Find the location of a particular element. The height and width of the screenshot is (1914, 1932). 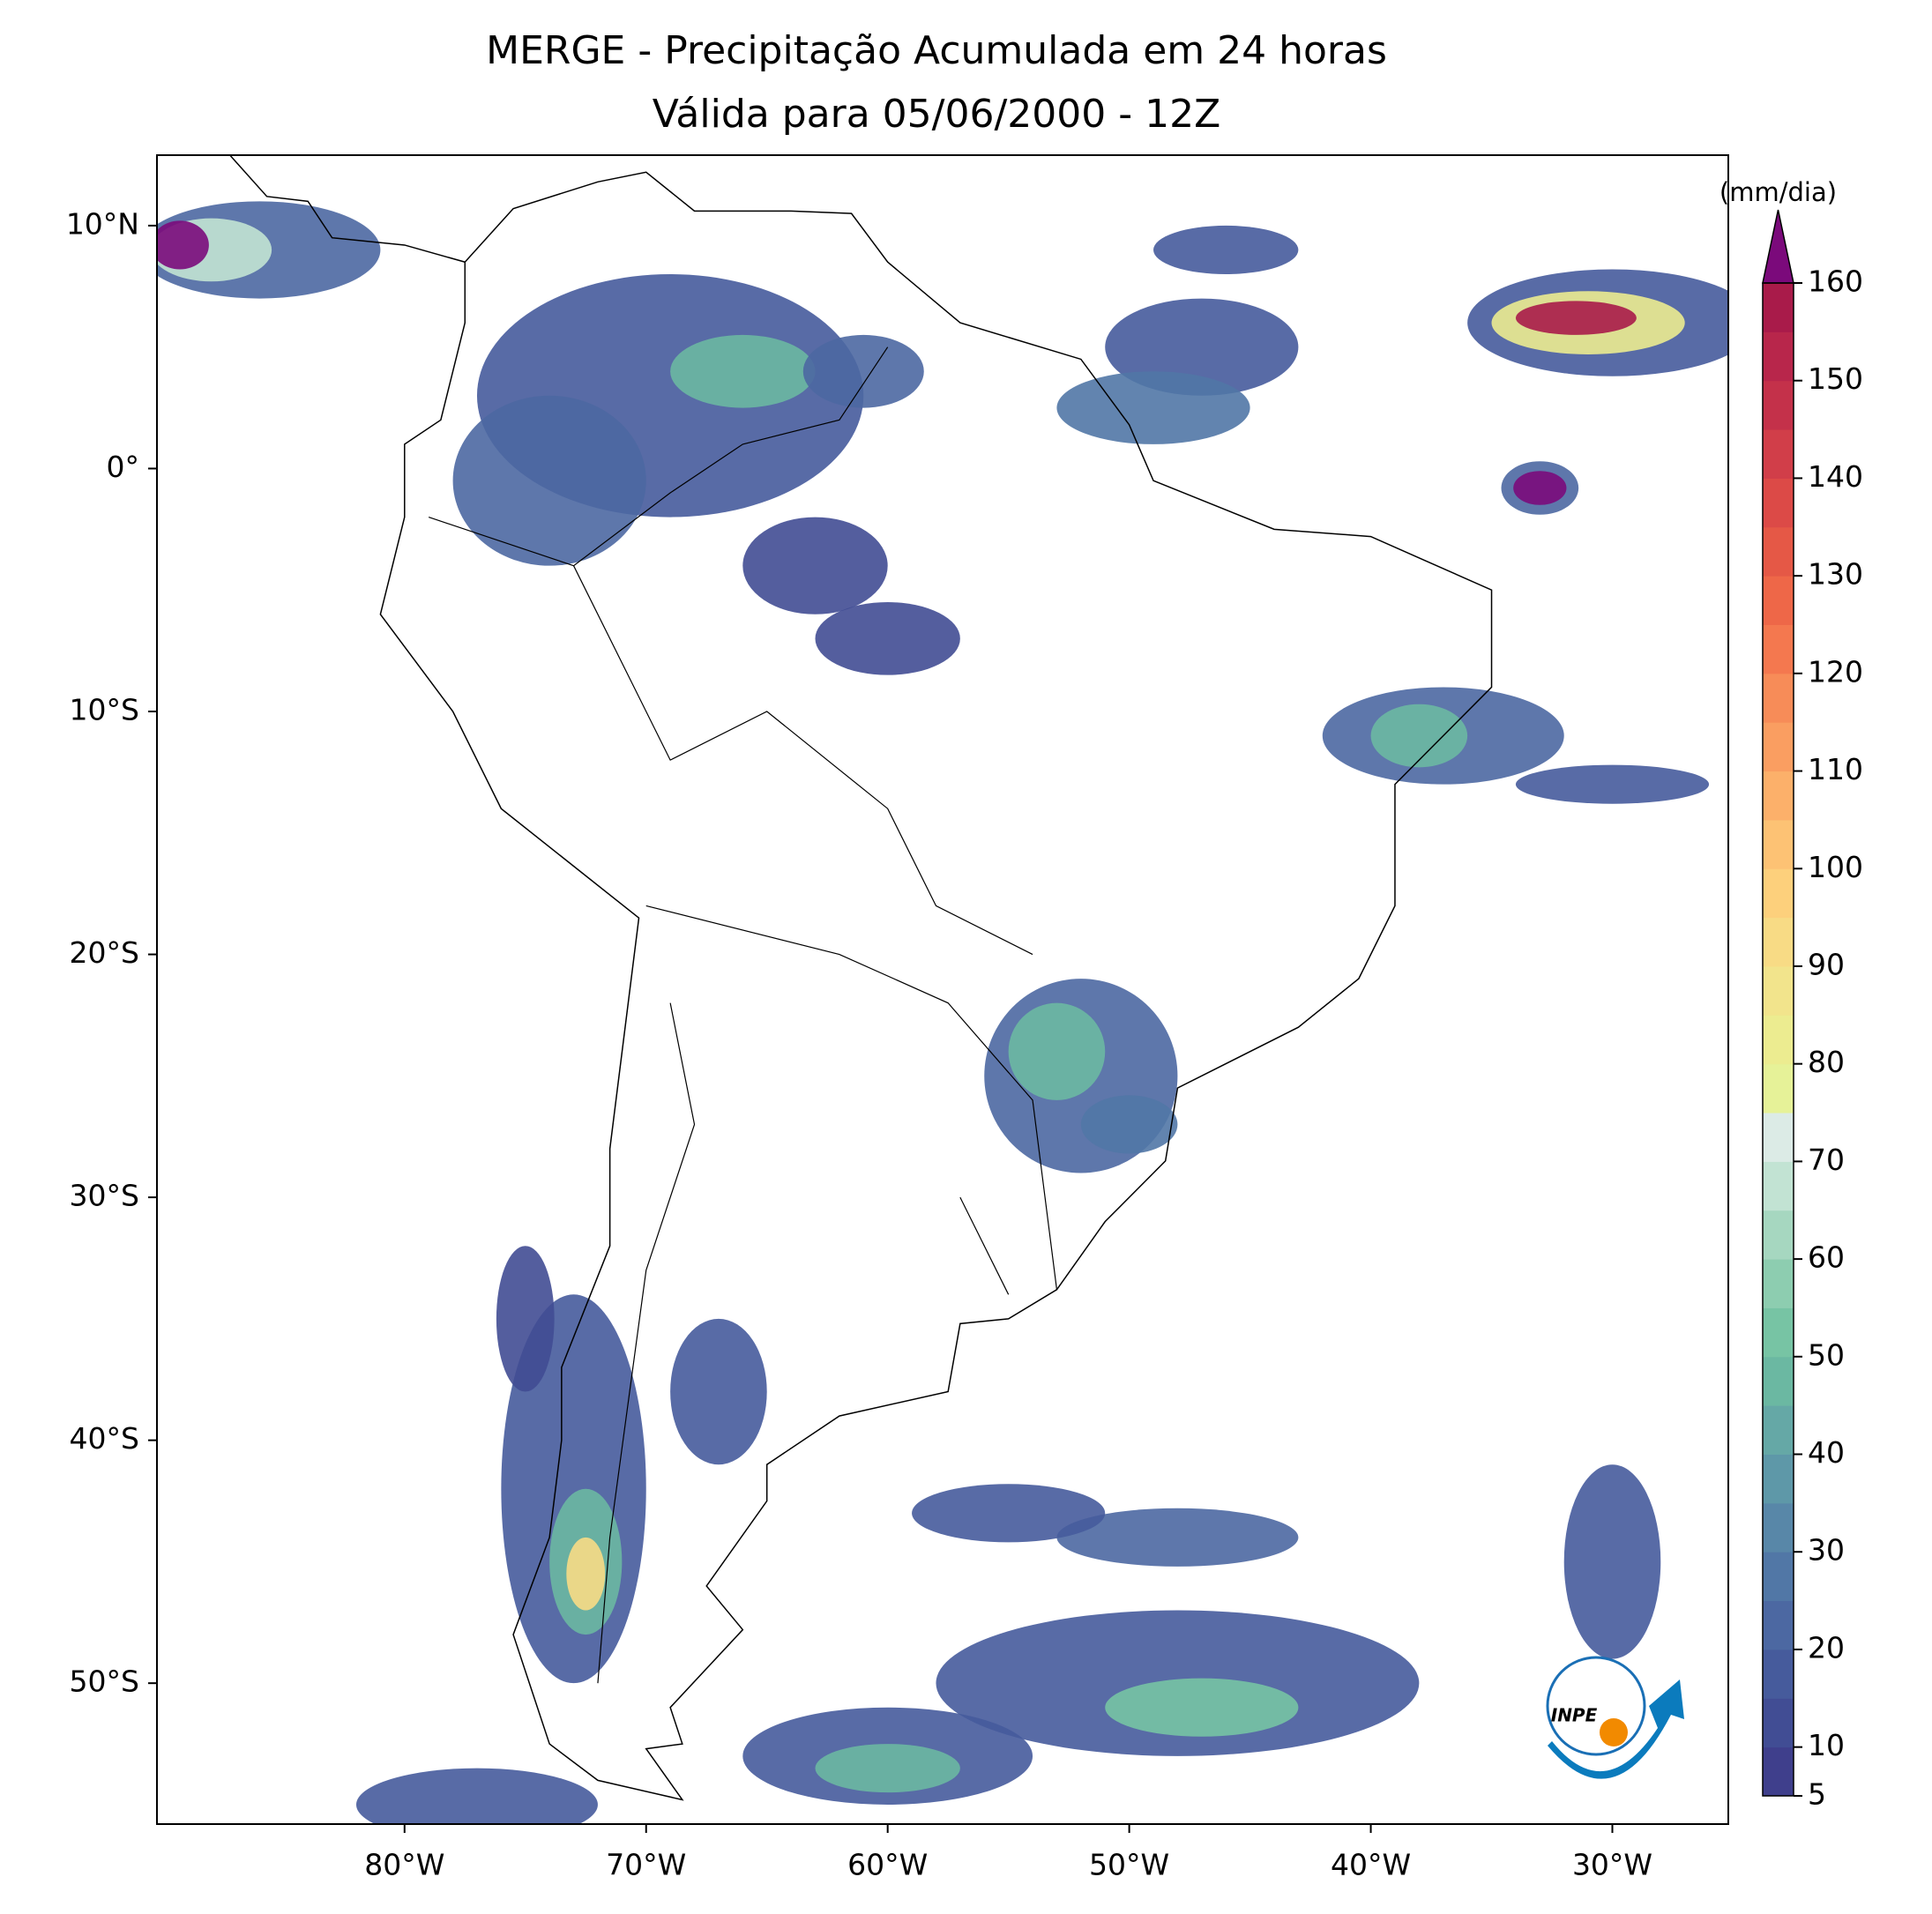

colorbar-tick-label: 30 is located at coordinates (1826, 1550).